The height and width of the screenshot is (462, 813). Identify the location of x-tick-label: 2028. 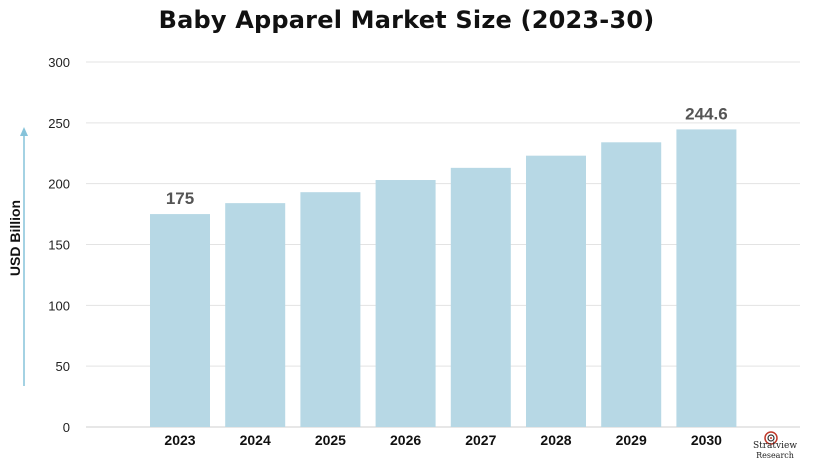
(555, 440).